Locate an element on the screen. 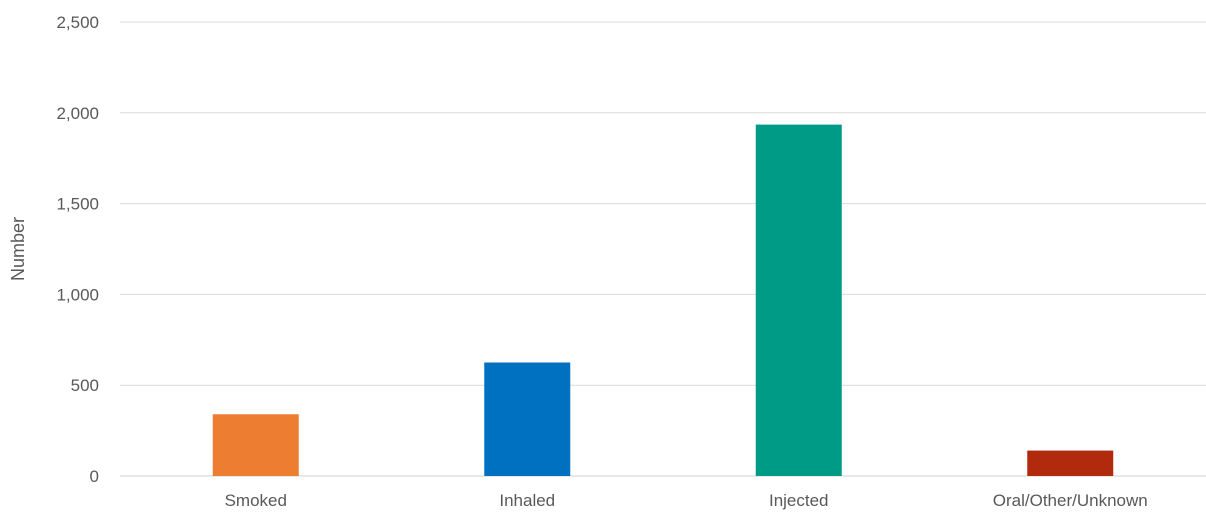 The image size is (1206, 521). x-tick-label: Oral/Other/Unknown is located at coordinates (1070, 500).